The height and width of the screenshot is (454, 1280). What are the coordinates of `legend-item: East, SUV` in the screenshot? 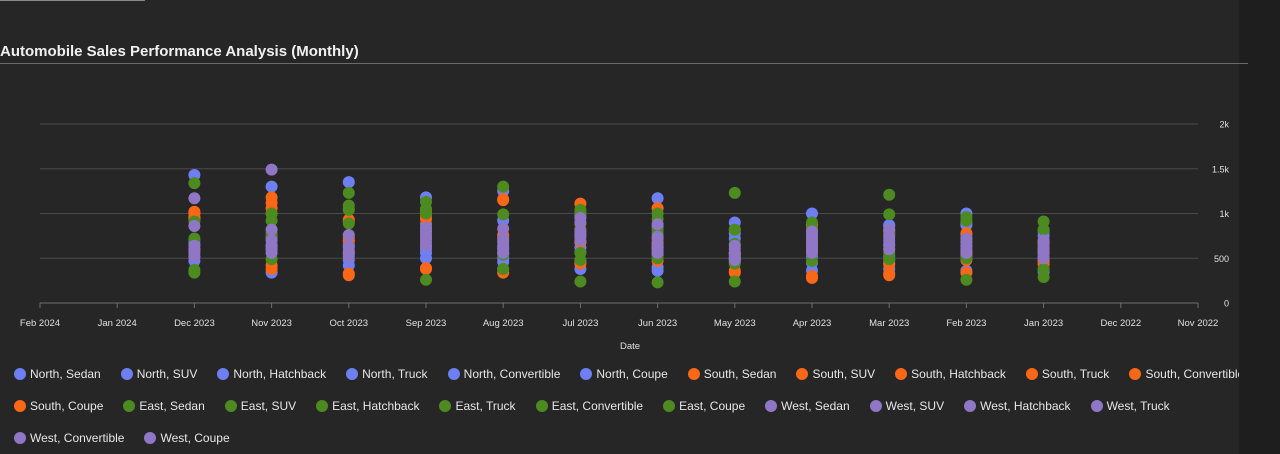 It's located at (260, 406).